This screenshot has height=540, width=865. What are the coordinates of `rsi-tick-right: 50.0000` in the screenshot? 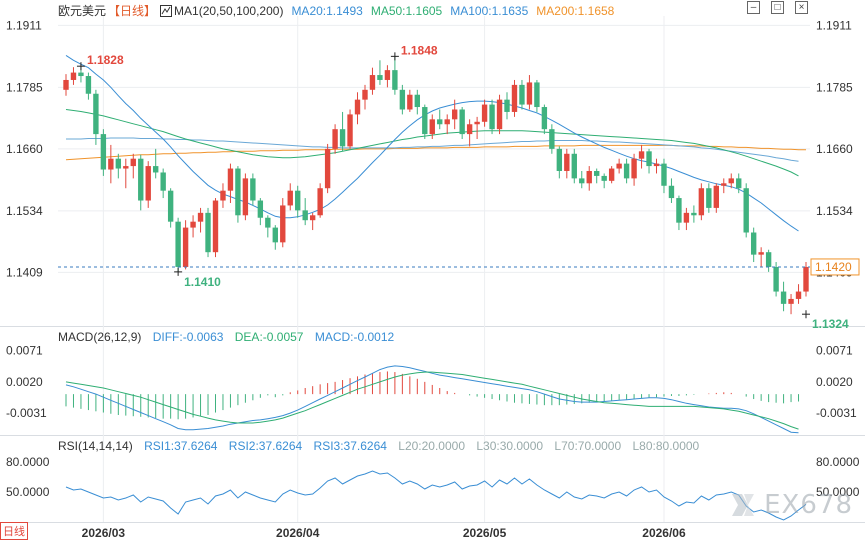 It's located at (838, 492).